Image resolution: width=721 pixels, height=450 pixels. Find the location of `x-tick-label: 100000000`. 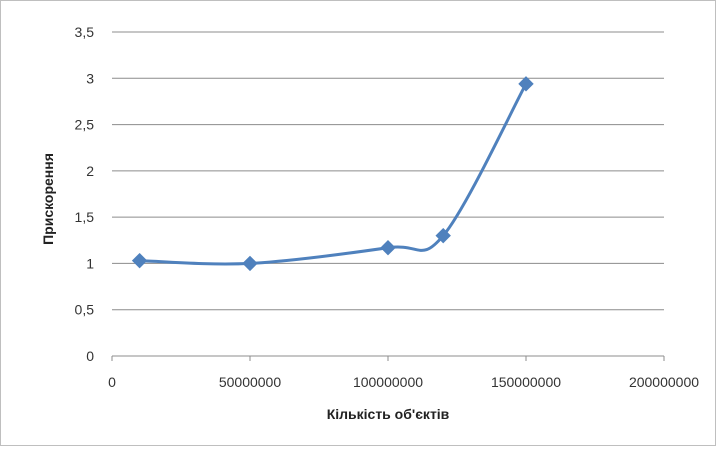

x-tick-label: 100000000 is located at coordinates (388, 382).